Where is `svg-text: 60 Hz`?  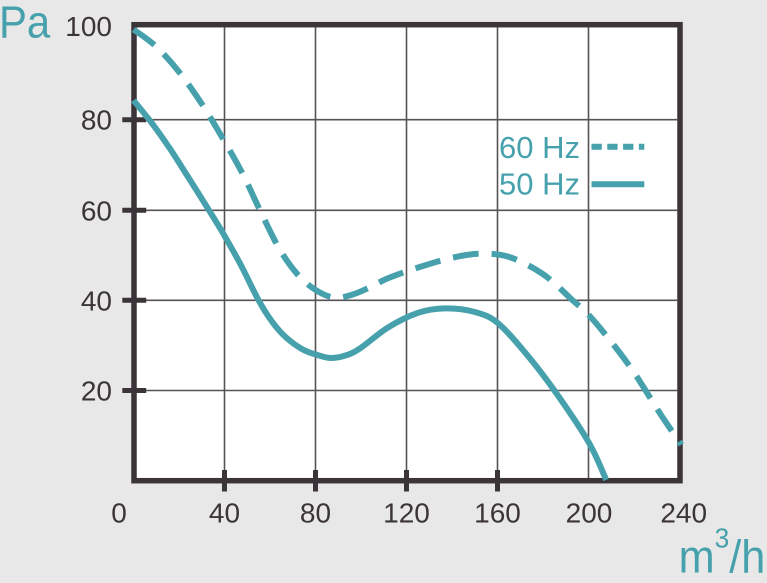
svg-text: 60 Hz is located at coordinates (539, 147).